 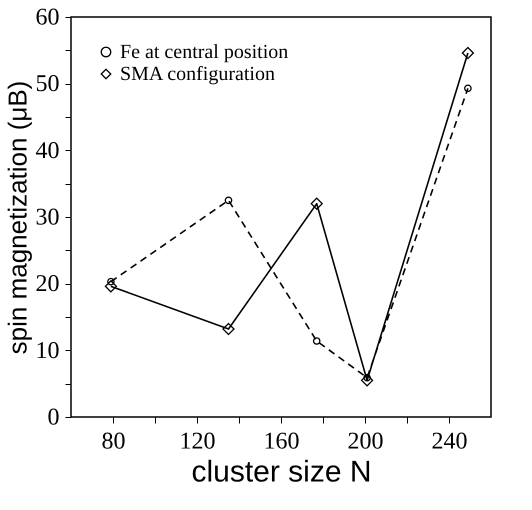 I want to click on x-axis-title: cluster size N, so click(x=281, y=472).